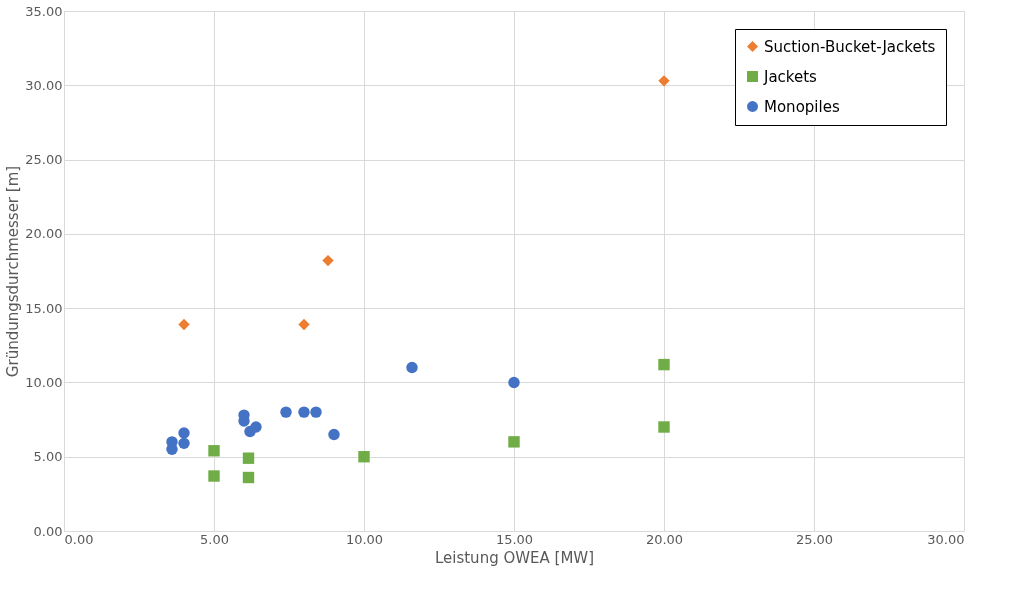  Describe the element at coordinates (44, 308) in the screenshot. I see `y-tick-label: 15.00` at that location.